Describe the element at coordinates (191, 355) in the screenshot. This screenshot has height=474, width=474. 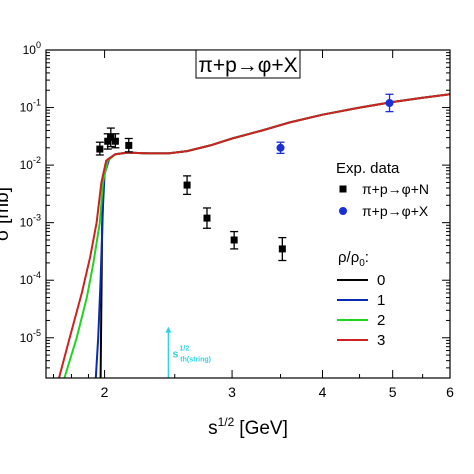
I see `threshold-label: s1/2 th(string)` at that location.